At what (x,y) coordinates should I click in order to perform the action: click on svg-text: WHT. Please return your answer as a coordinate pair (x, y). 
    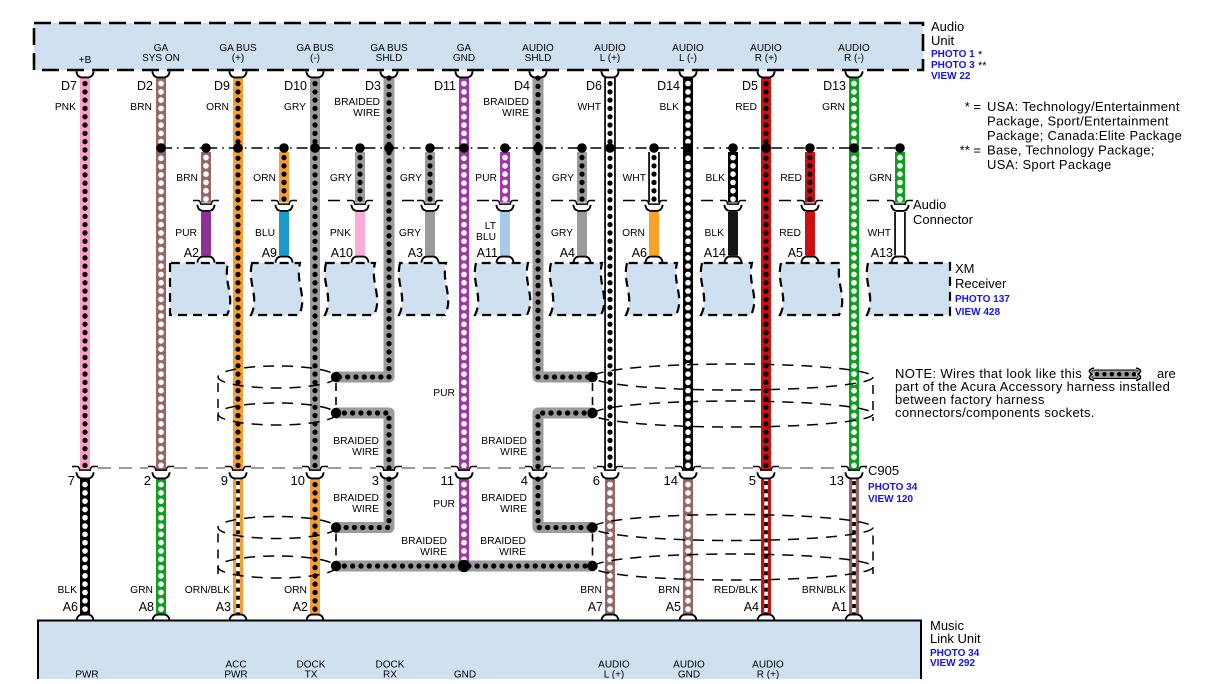
    Looking at the image, I should click on (880, 233).